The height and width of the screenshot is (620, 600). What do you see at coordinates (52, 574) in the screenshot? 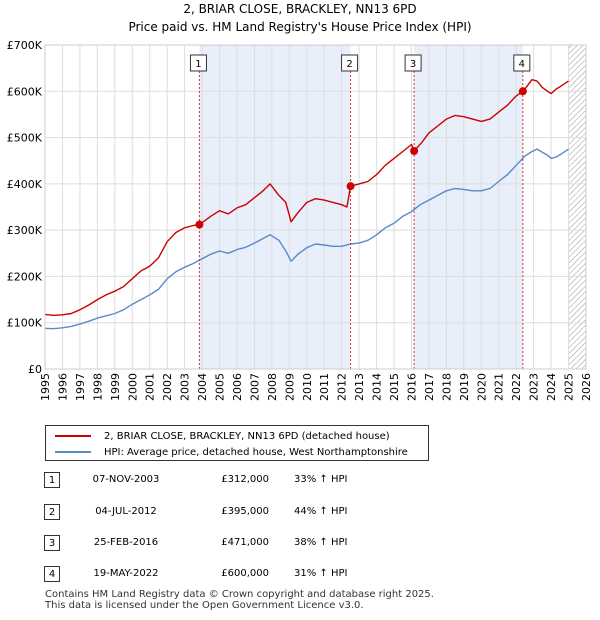
I see `sale-badge: 4` at bounding box center [52, 574].